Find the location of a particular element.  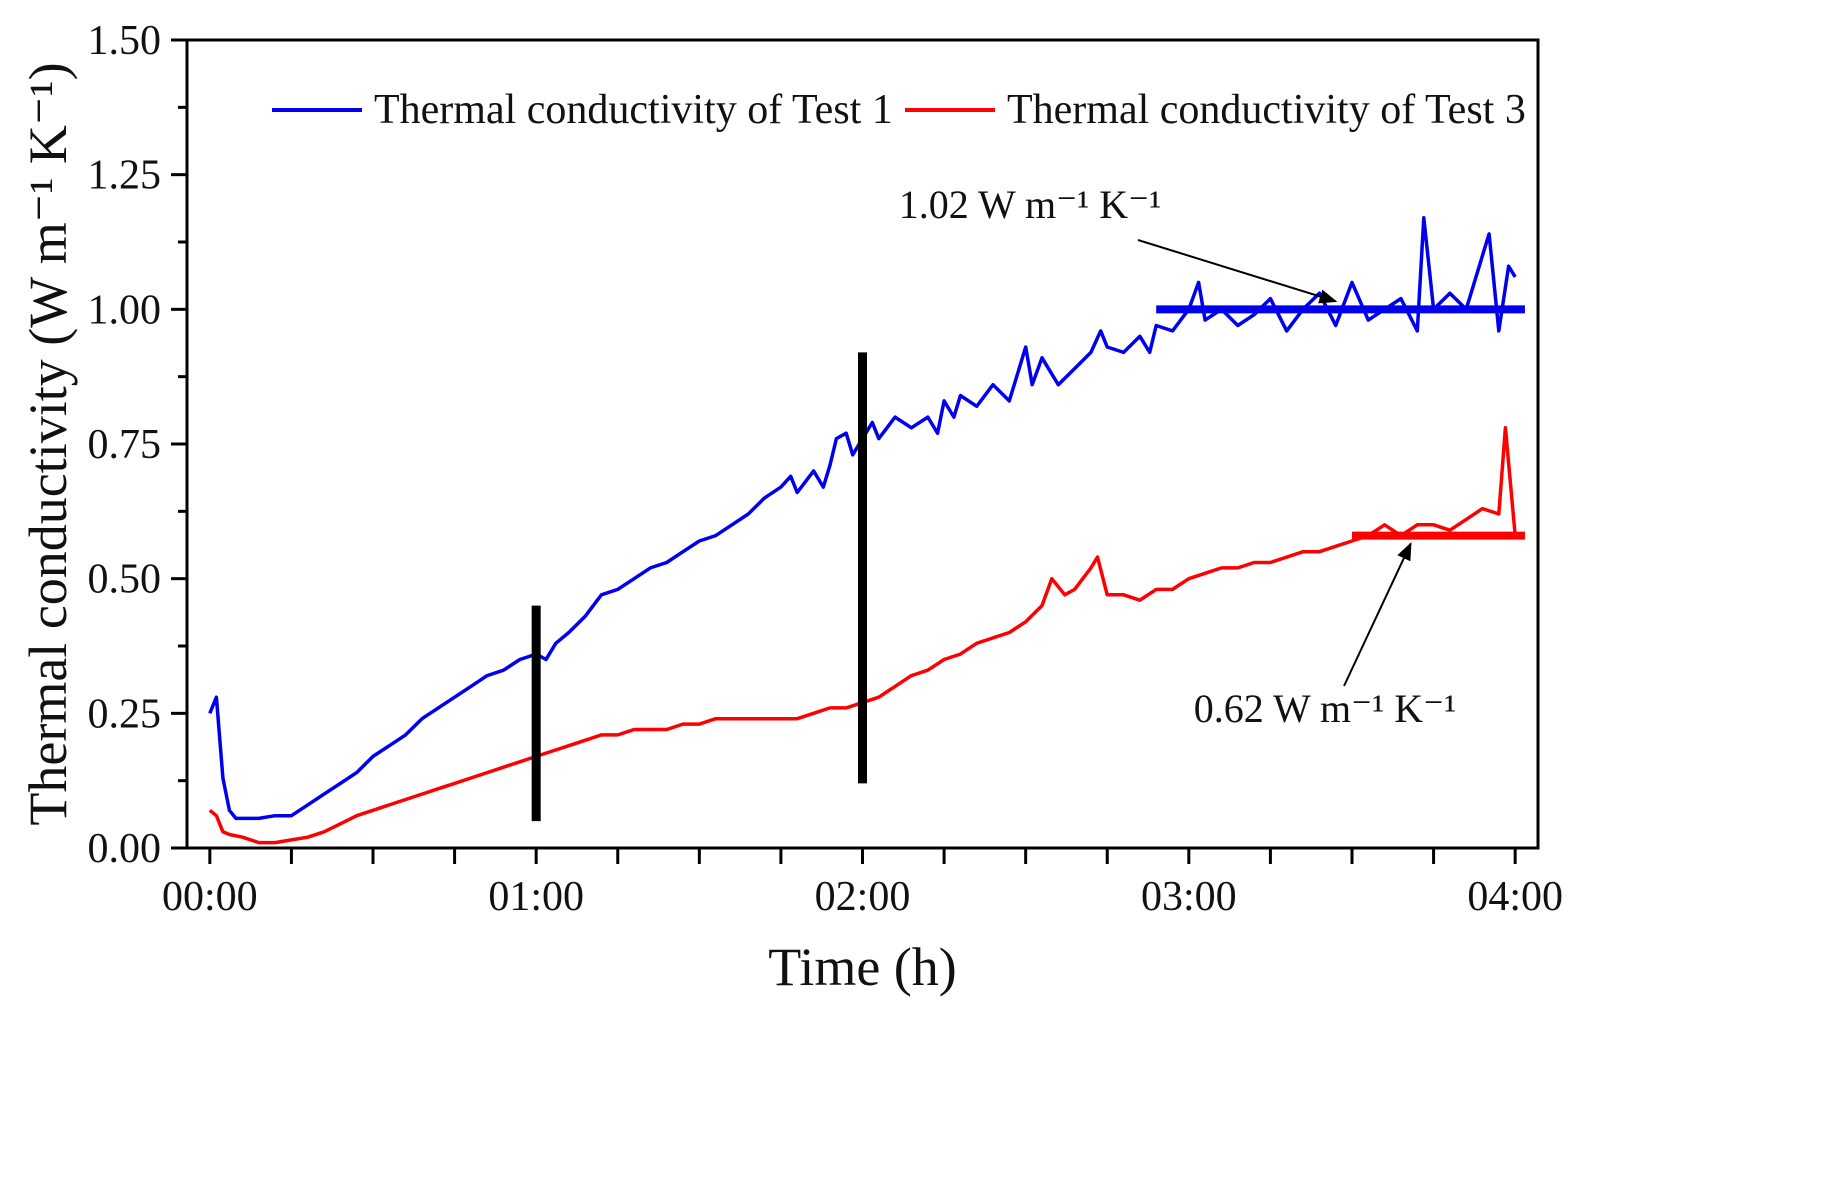

y-tick-label: 1.25 is located at coordinates (125, 176).